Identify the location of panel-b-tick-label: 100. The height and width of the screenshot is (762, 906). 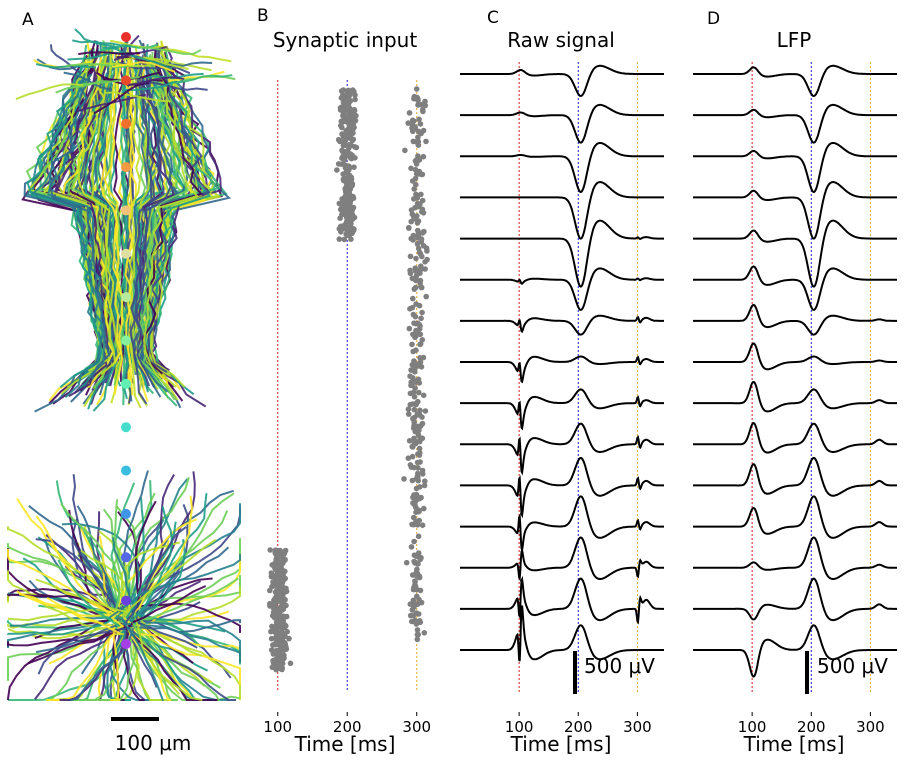
(277, 727).